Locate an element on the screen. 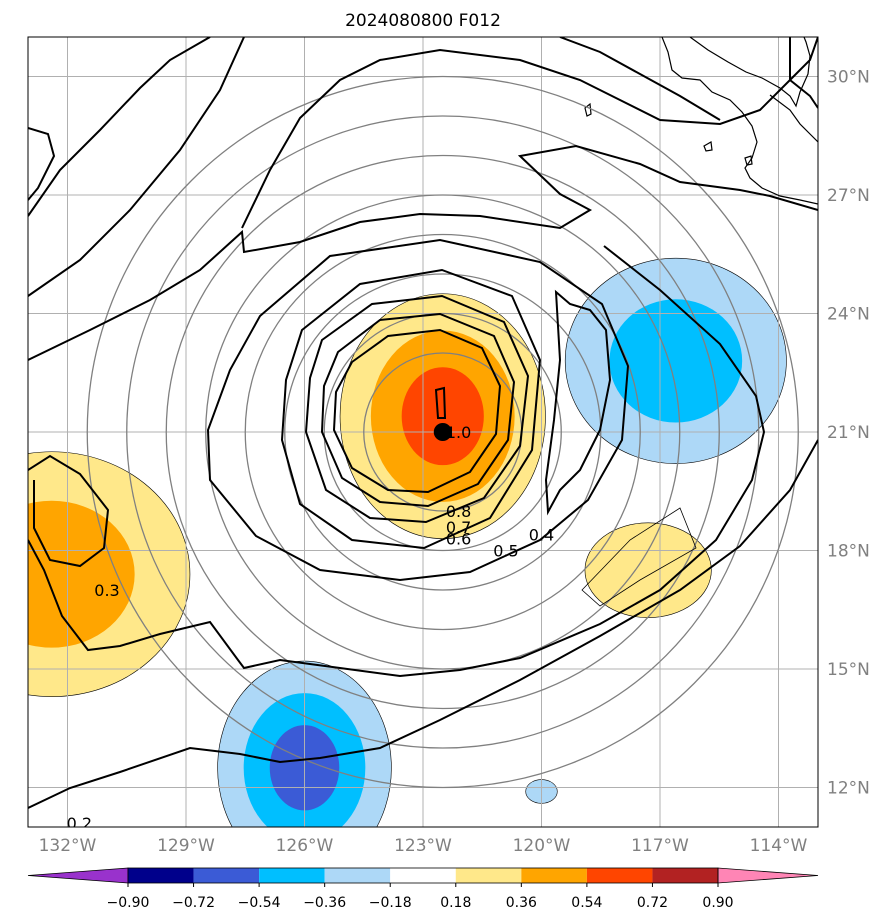 The image size is (889, 924). colorbar-tick-label: 0.36 is located at coordinates (521, 903).